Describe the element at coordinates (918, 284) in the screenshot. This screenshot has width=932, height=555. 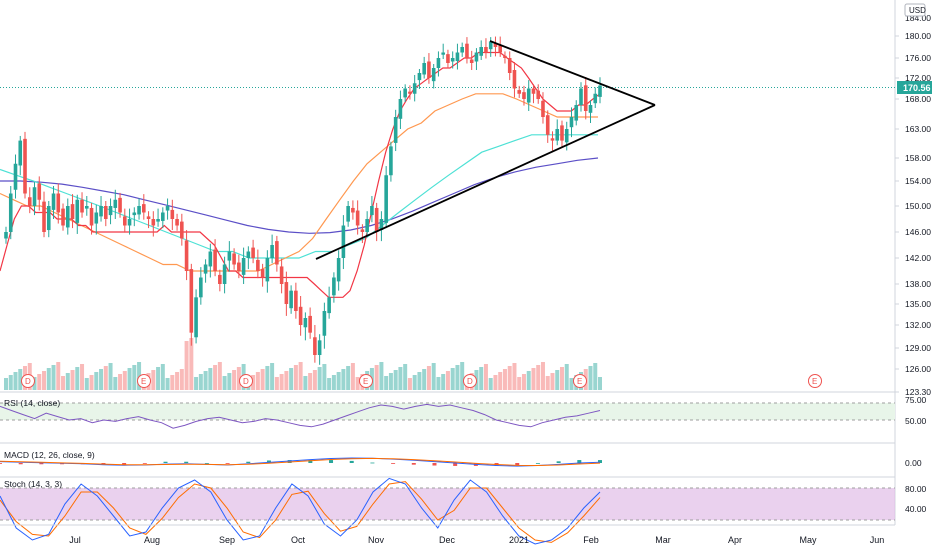
I see `price-tick-label: 138.00` at that location.